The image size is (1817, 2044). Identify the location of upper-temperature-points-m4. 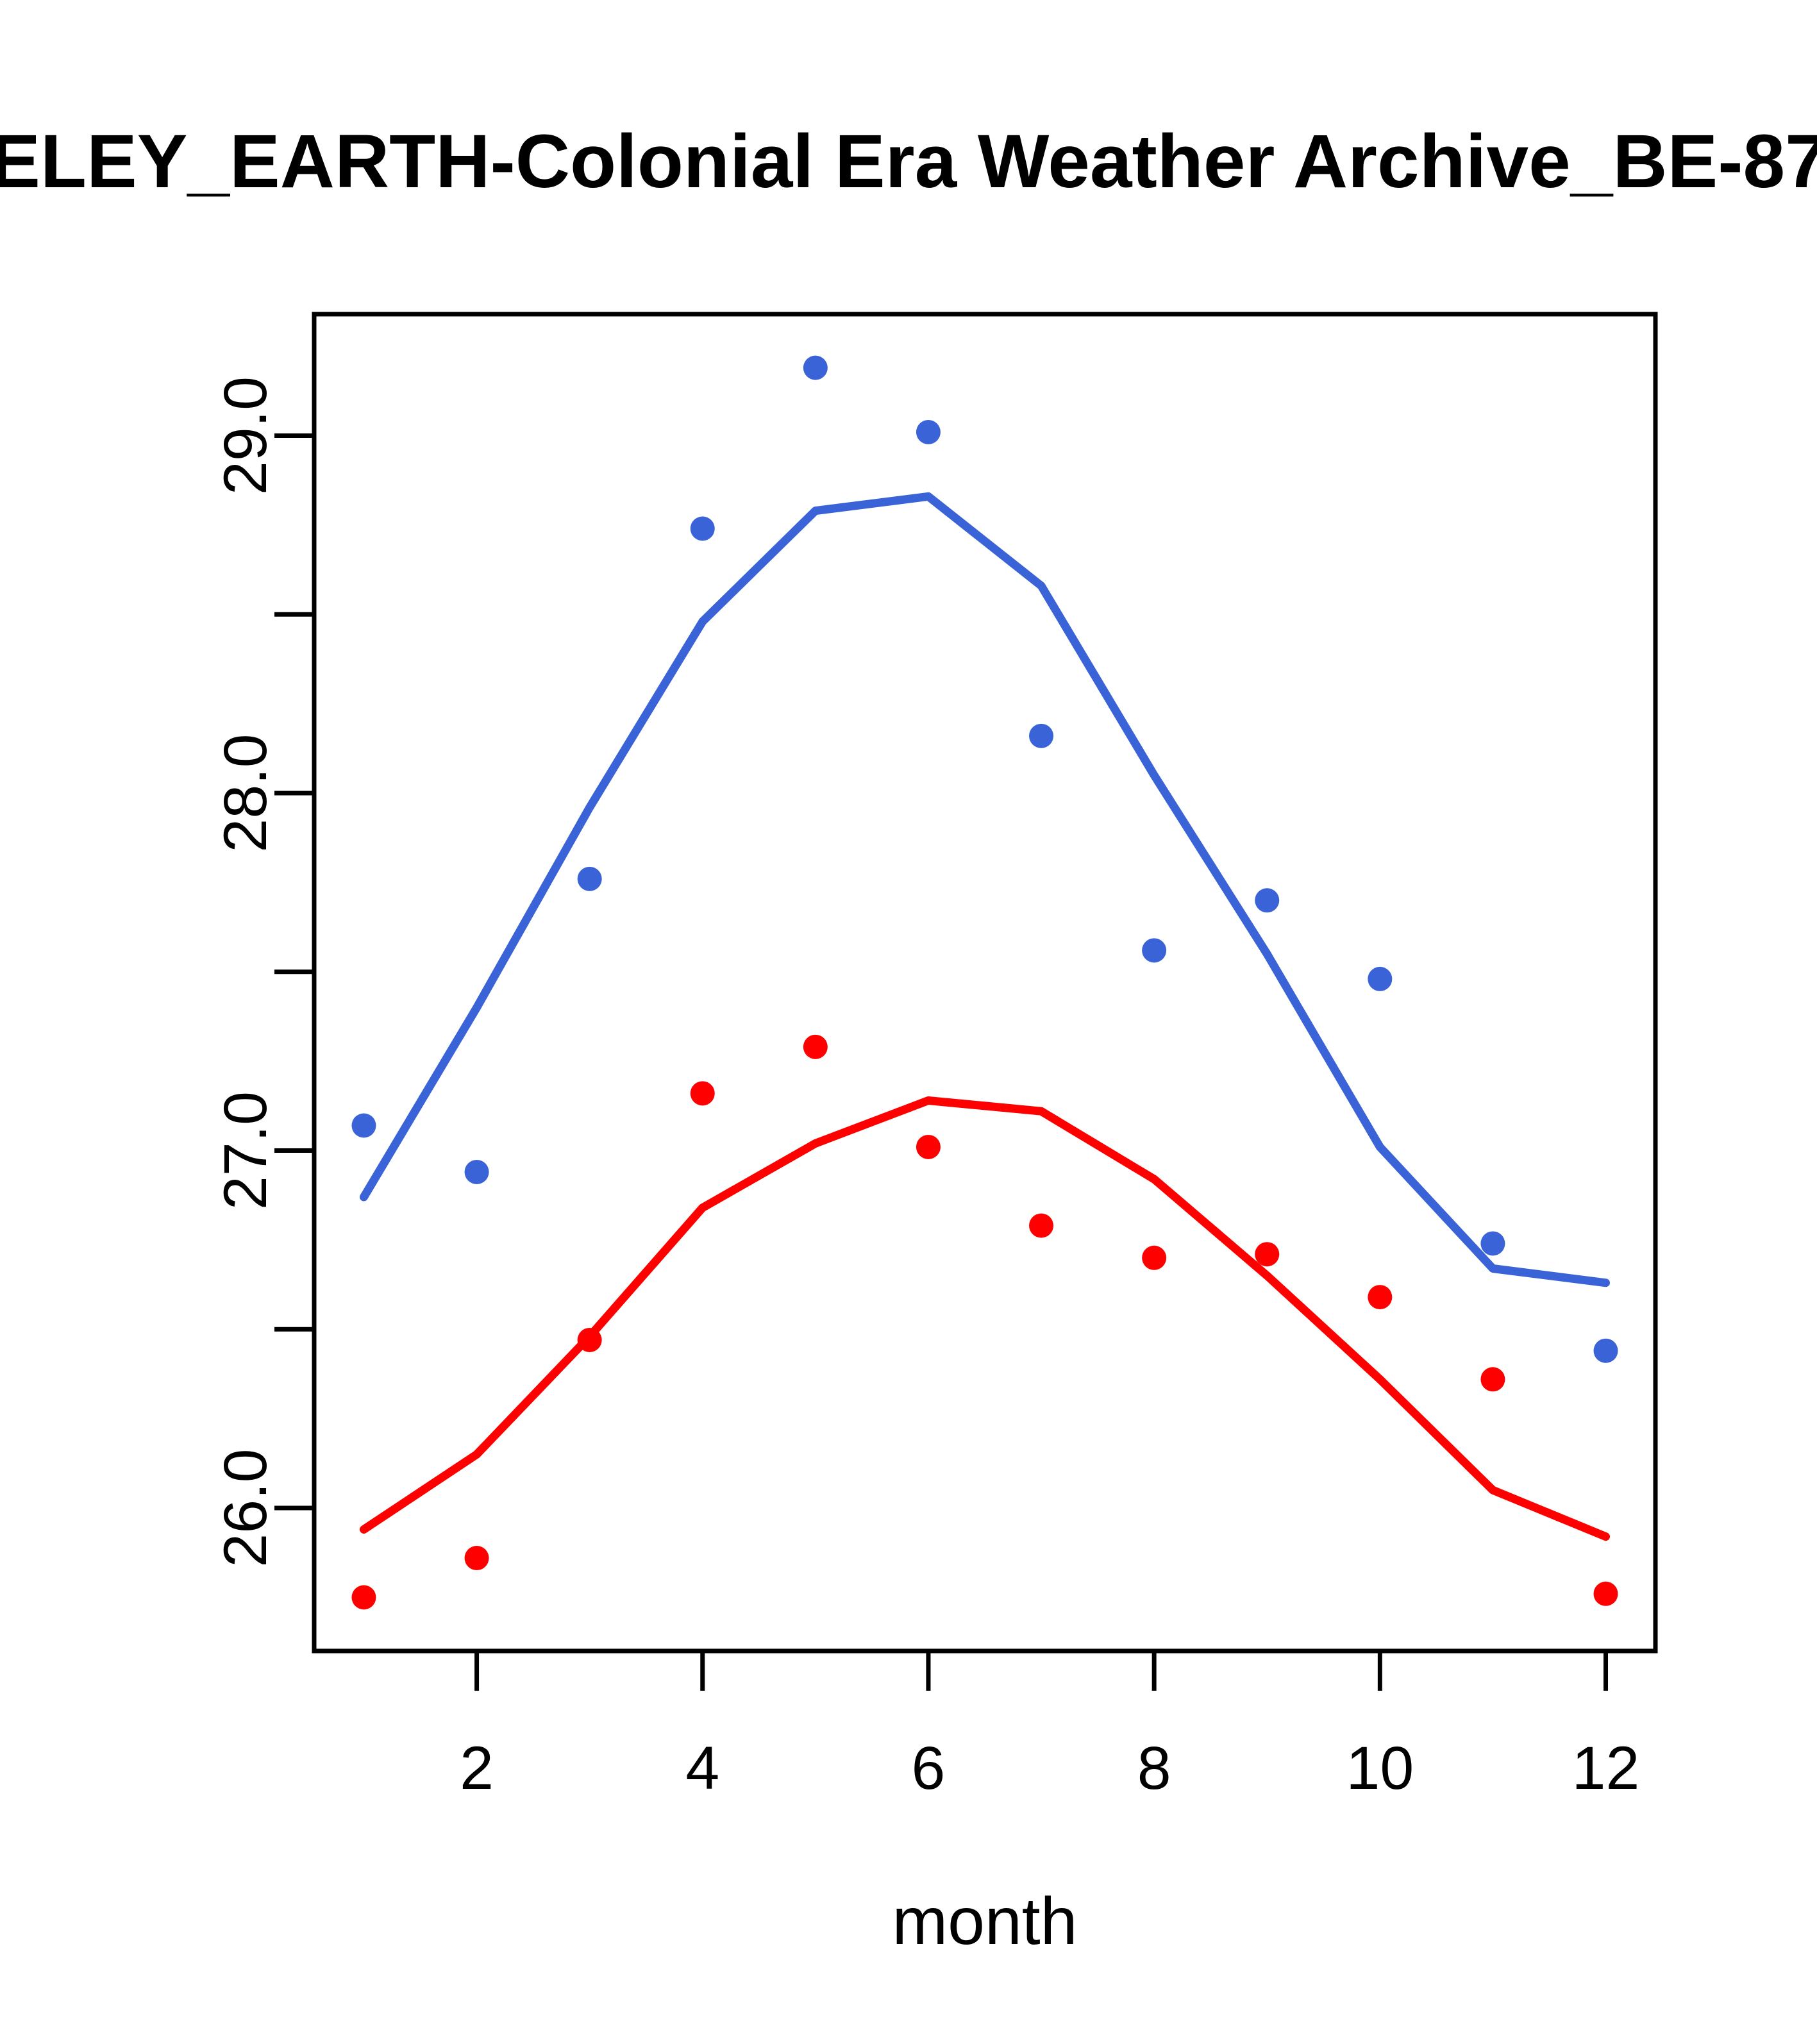
(703, 528).